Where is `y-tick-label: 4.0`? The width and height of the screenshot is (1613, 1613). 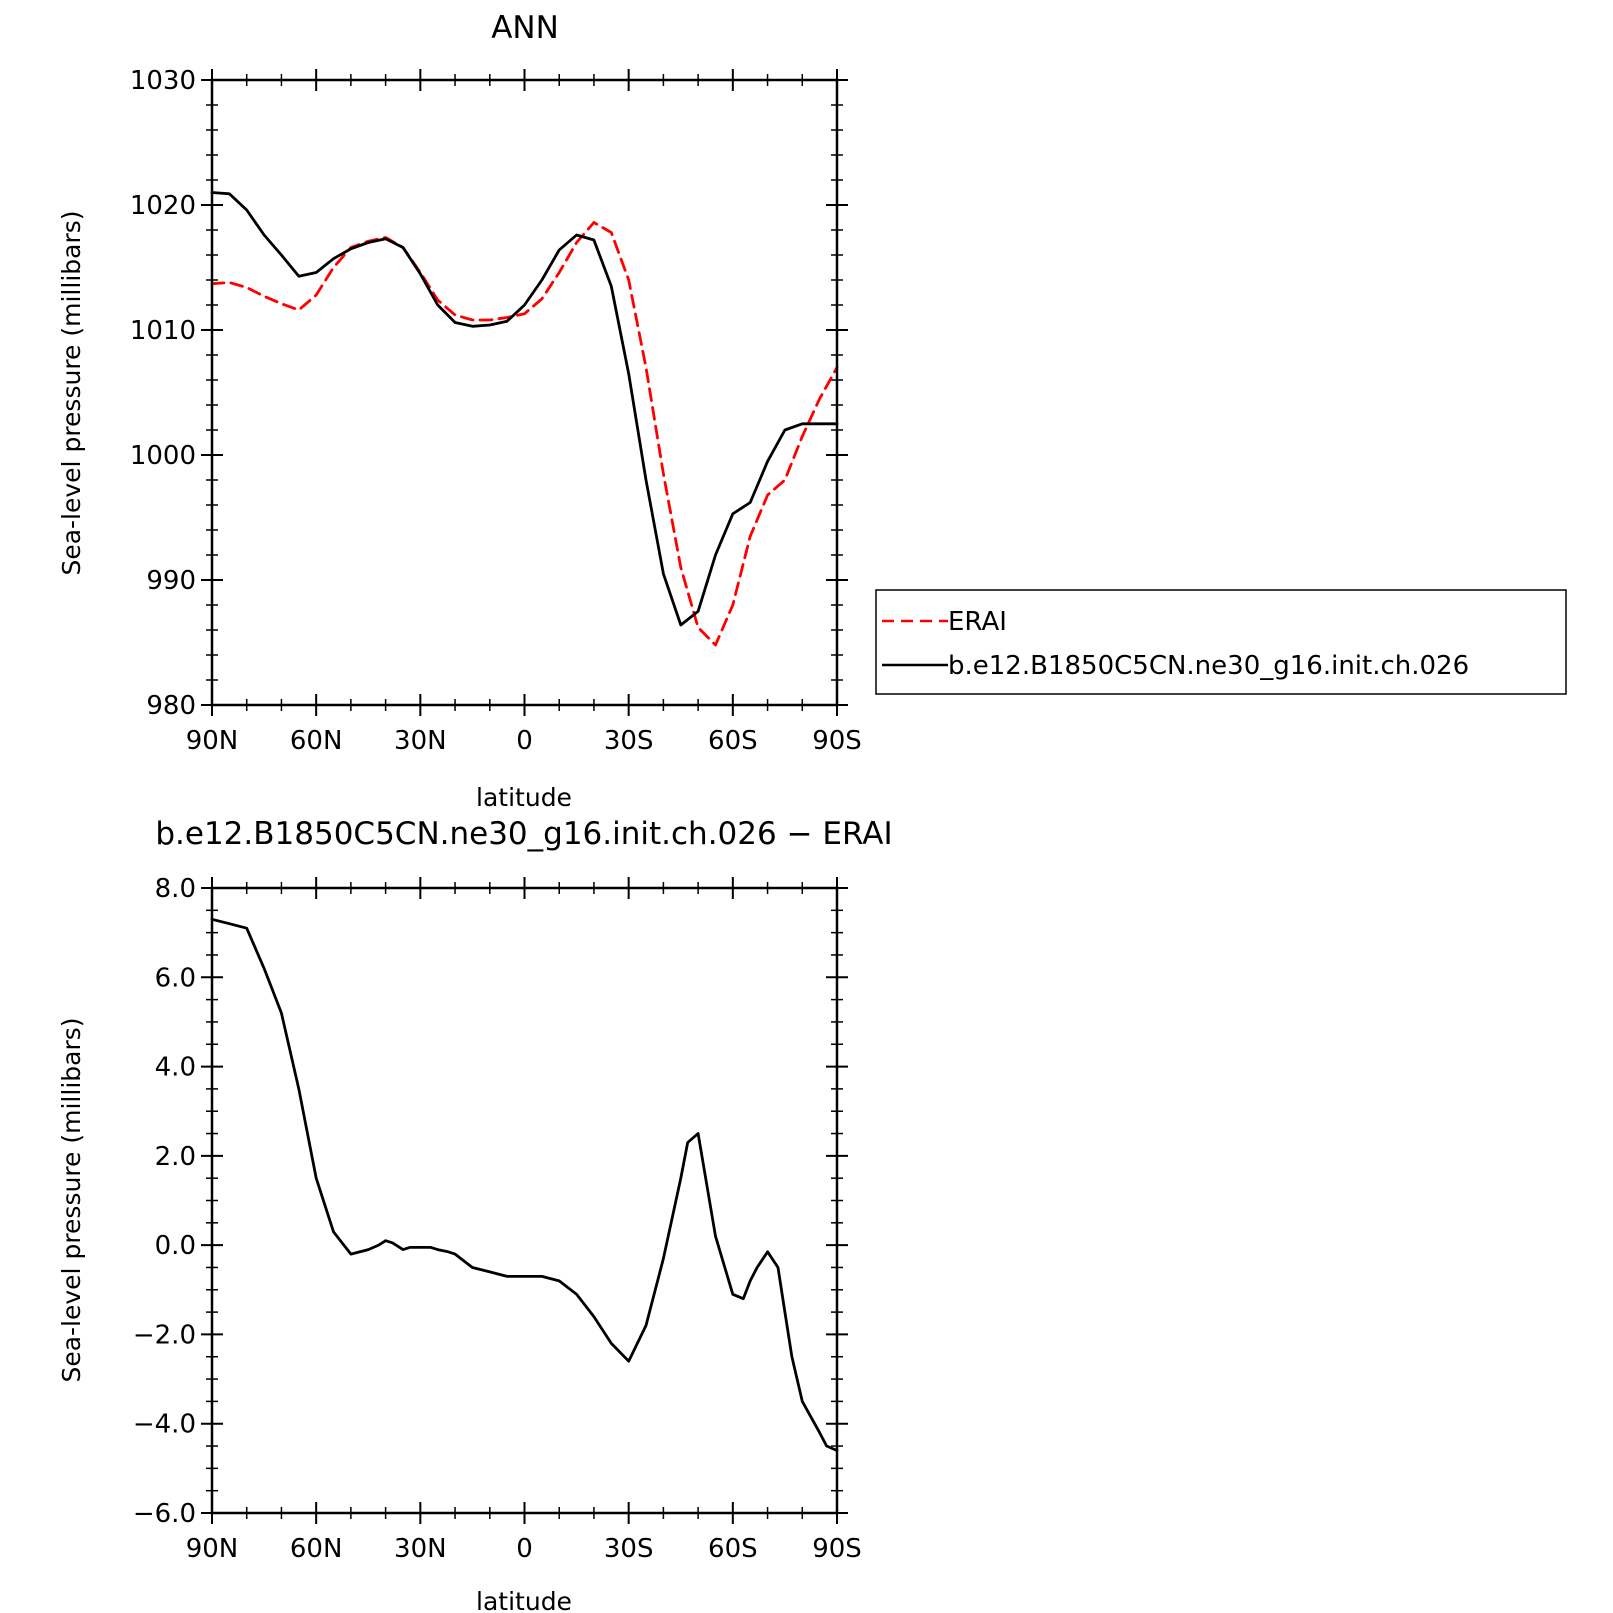
y-tick-label: 4.0 is located at coordinates (175, 1068).